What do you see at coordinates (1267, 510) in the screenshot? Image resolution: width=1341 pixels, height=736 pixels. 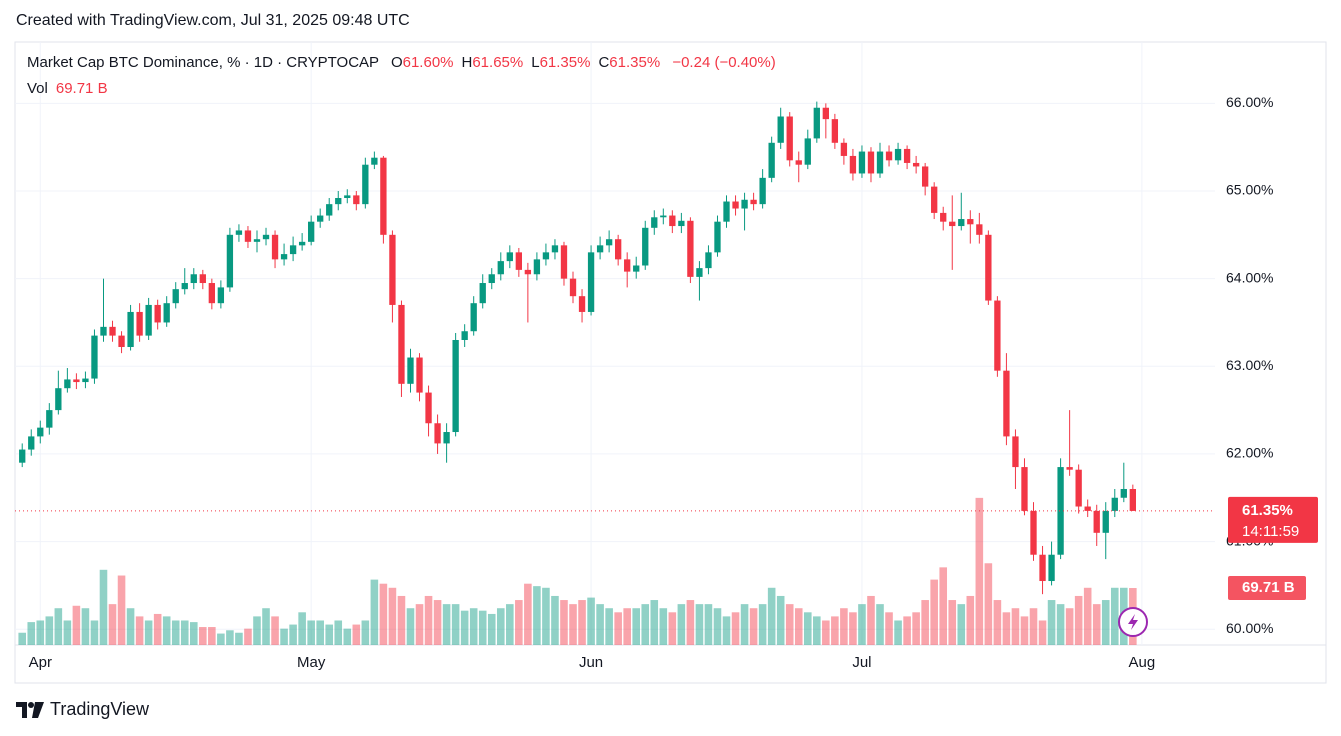 I see `price-badge-label: 61.35%` at bounding box center [1267, 510].